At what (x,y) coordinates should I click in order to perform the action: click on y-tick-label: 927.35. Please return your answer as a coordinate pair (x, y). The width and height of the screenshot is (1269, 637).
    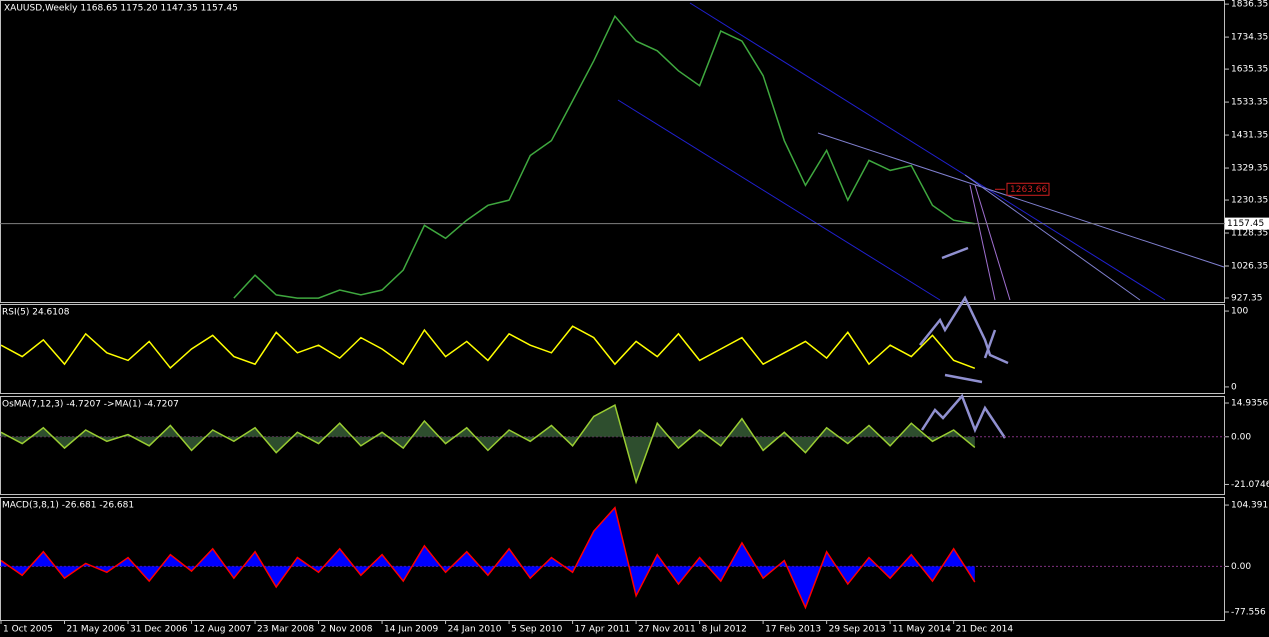
    Looking at the image, I should click on (1247, 299).